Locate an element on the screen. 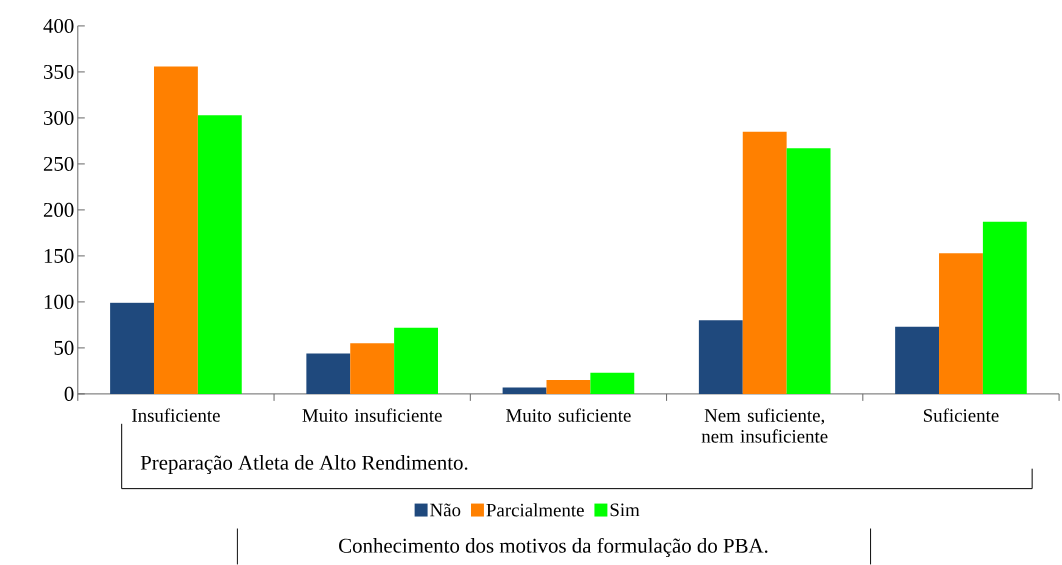  y-tick-label: 100 is located at coordinates (59, 301).